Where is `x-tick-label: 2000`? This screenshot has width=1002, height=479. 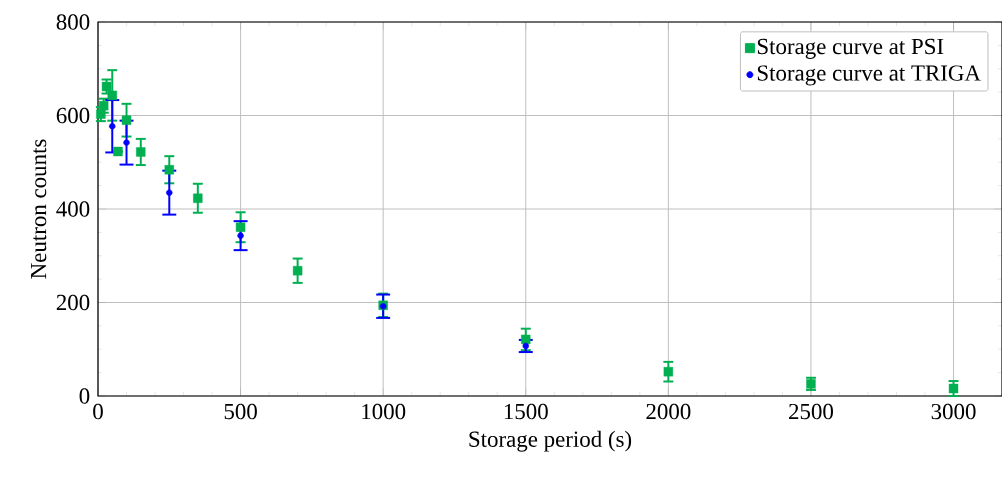
x-tick-label: 2000 is located at coordinates (668, 411).